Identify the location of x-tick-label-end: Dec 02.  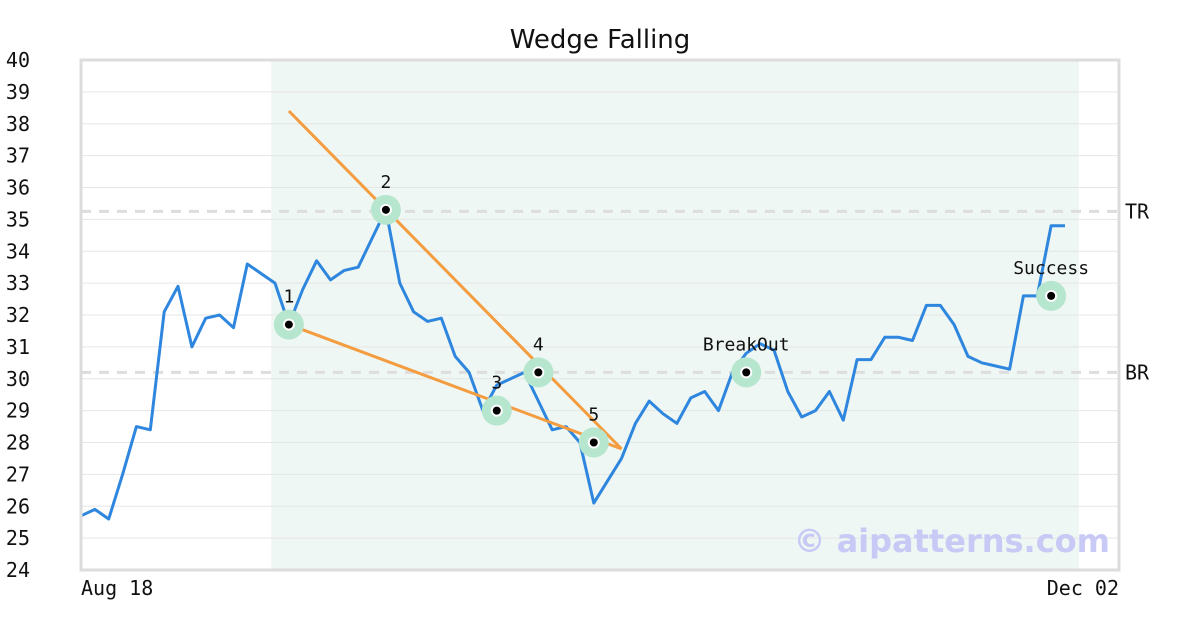
(1083, 588).